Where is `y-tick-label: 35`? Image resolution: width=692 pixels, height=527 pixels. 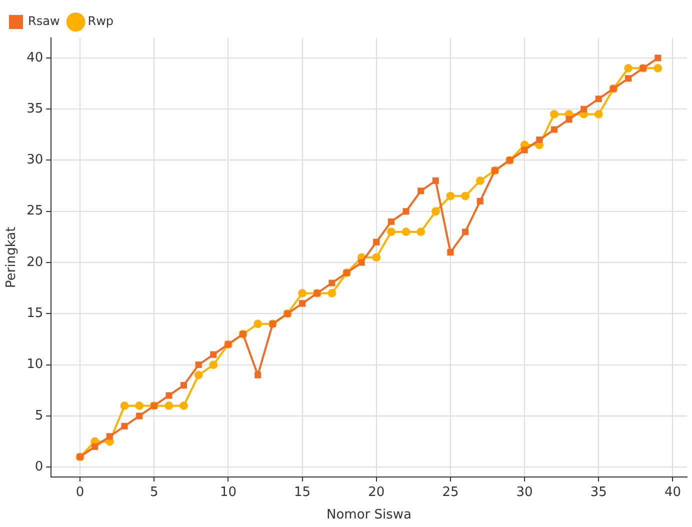 y-tick-label: 35 is located at coordinates (35, 108).